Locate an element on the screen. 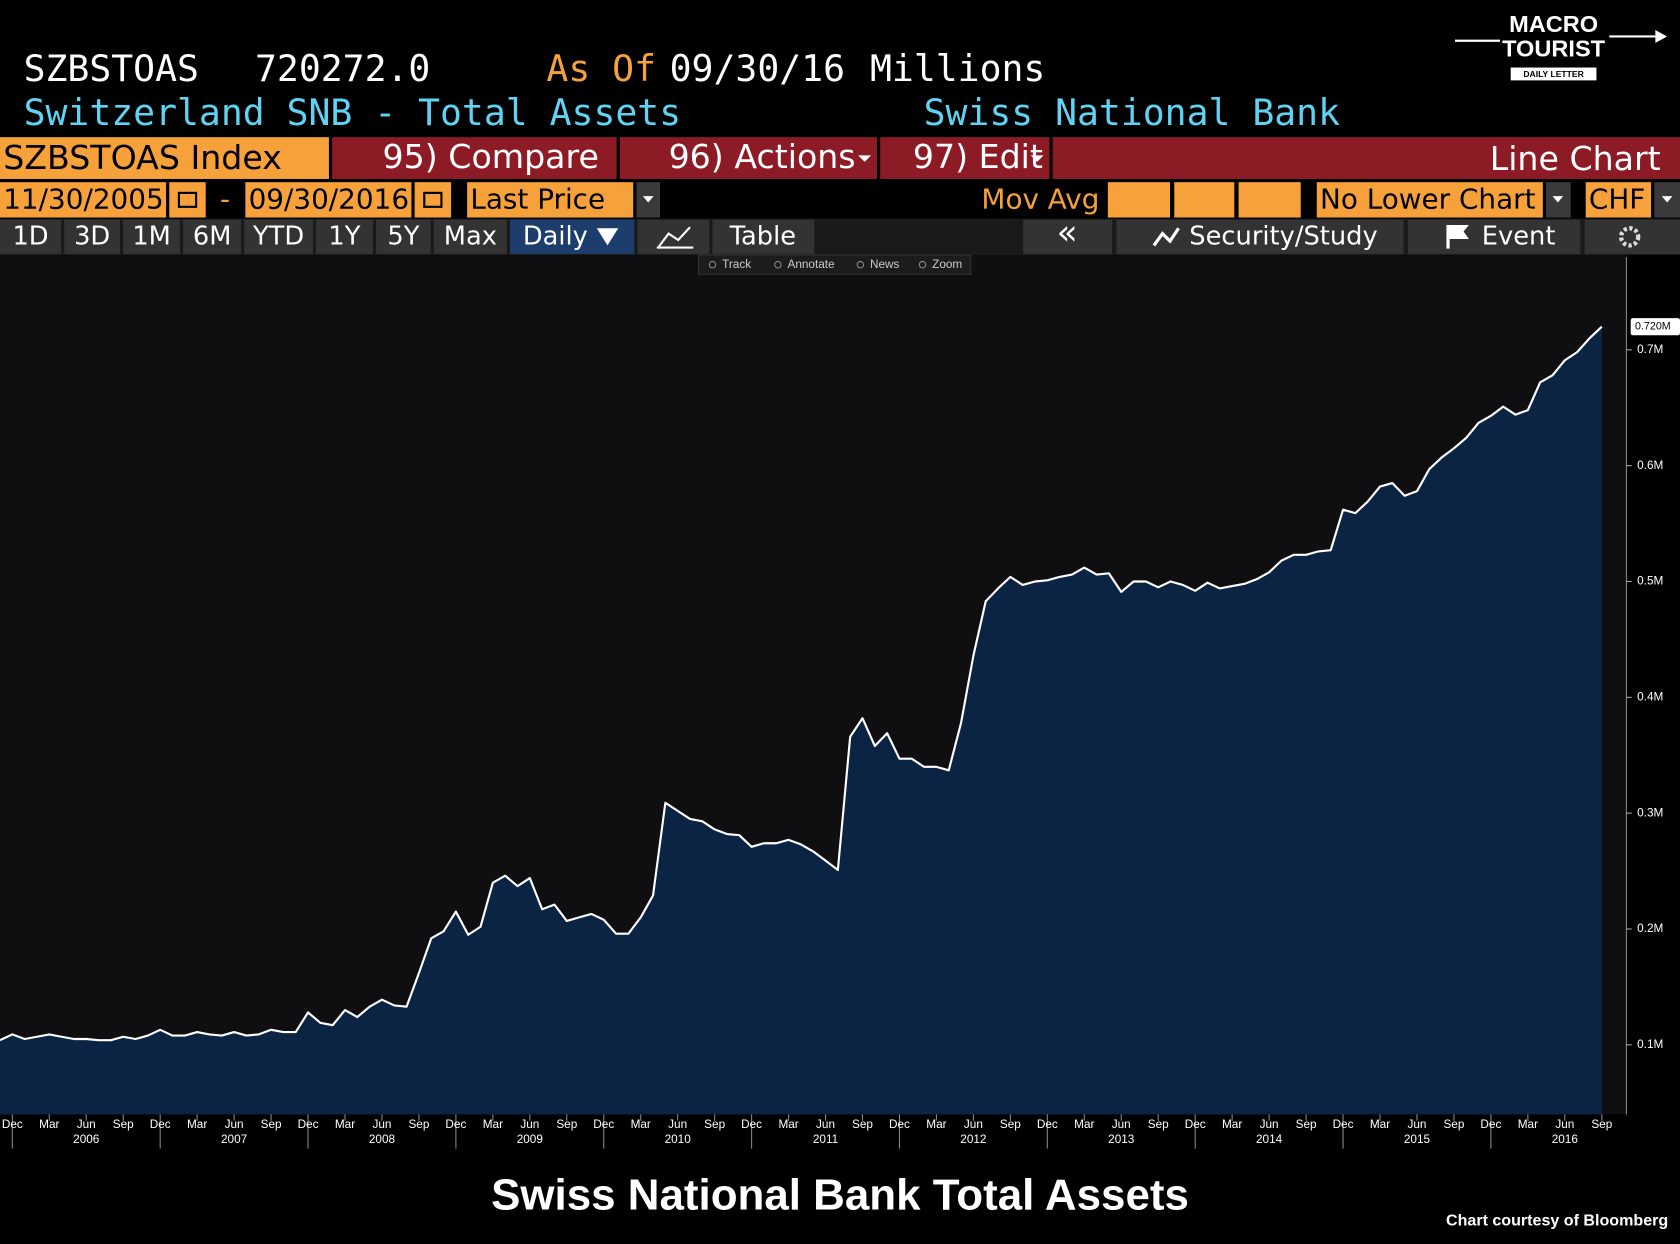 Image resolution: width=1680 pixels, height=1244 pixels. start-date: 11/30/2005 is located at coordinates (83, 198).